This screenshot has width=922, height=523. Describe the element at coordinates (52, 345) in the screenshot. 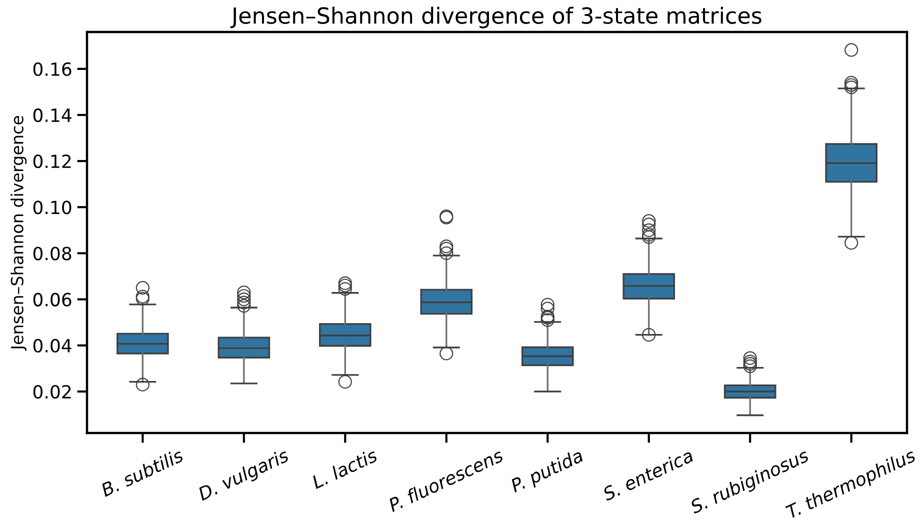

I see `y-tick-label: 0.04` at that location.